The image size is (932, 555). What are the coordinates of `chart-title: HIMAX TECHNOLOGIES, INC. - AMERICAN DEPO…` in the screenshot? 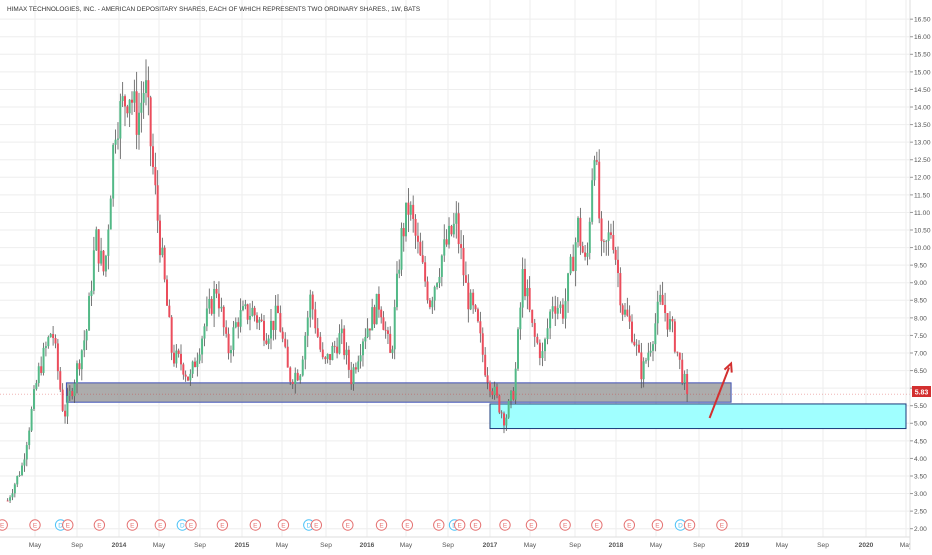 It's located at (213, 9).